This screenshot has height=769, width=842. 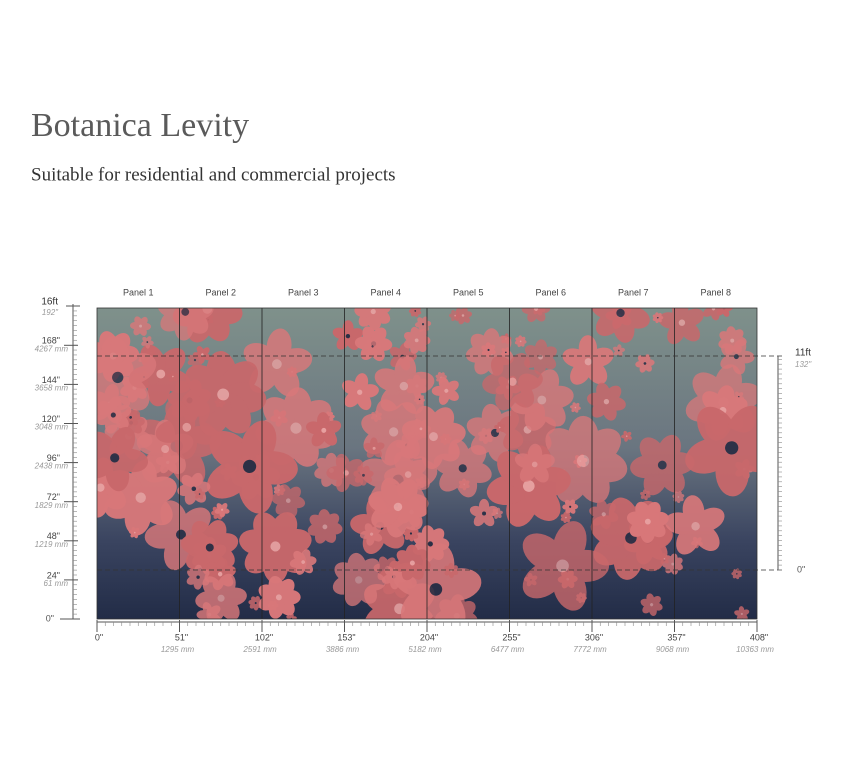 I want to click on title: Botanica Levity, so click(x=140, y=125).